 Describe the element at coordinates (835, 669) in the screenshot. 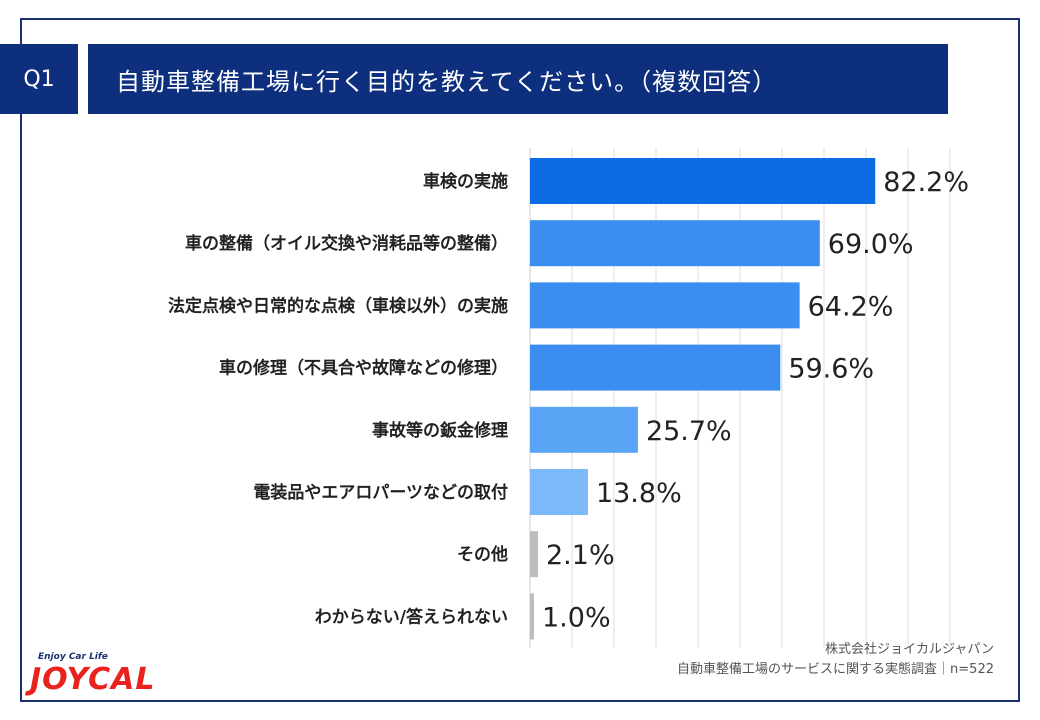

I see `source-survey: 自動車整備工場のサービスに関する実態調査｜n=522` at that location.